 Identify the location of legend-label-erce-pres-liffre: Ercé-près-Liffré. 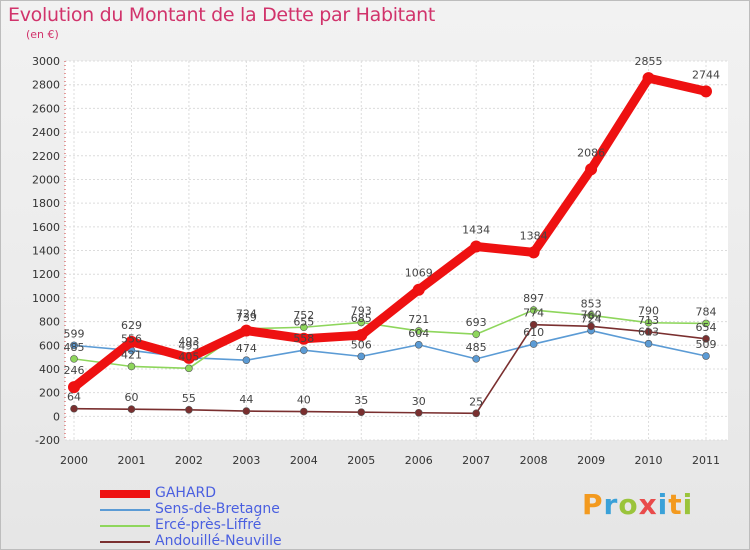
(208, 525).